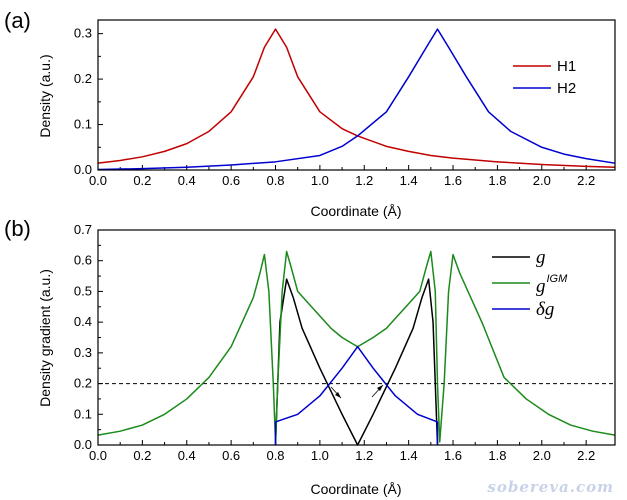 This screenshot has height=500, width=627. What do you see at coordinates (83, 352) in the screenshot?
I see `y-tick-label-b: 0.3` at bounding box center [83, 352].